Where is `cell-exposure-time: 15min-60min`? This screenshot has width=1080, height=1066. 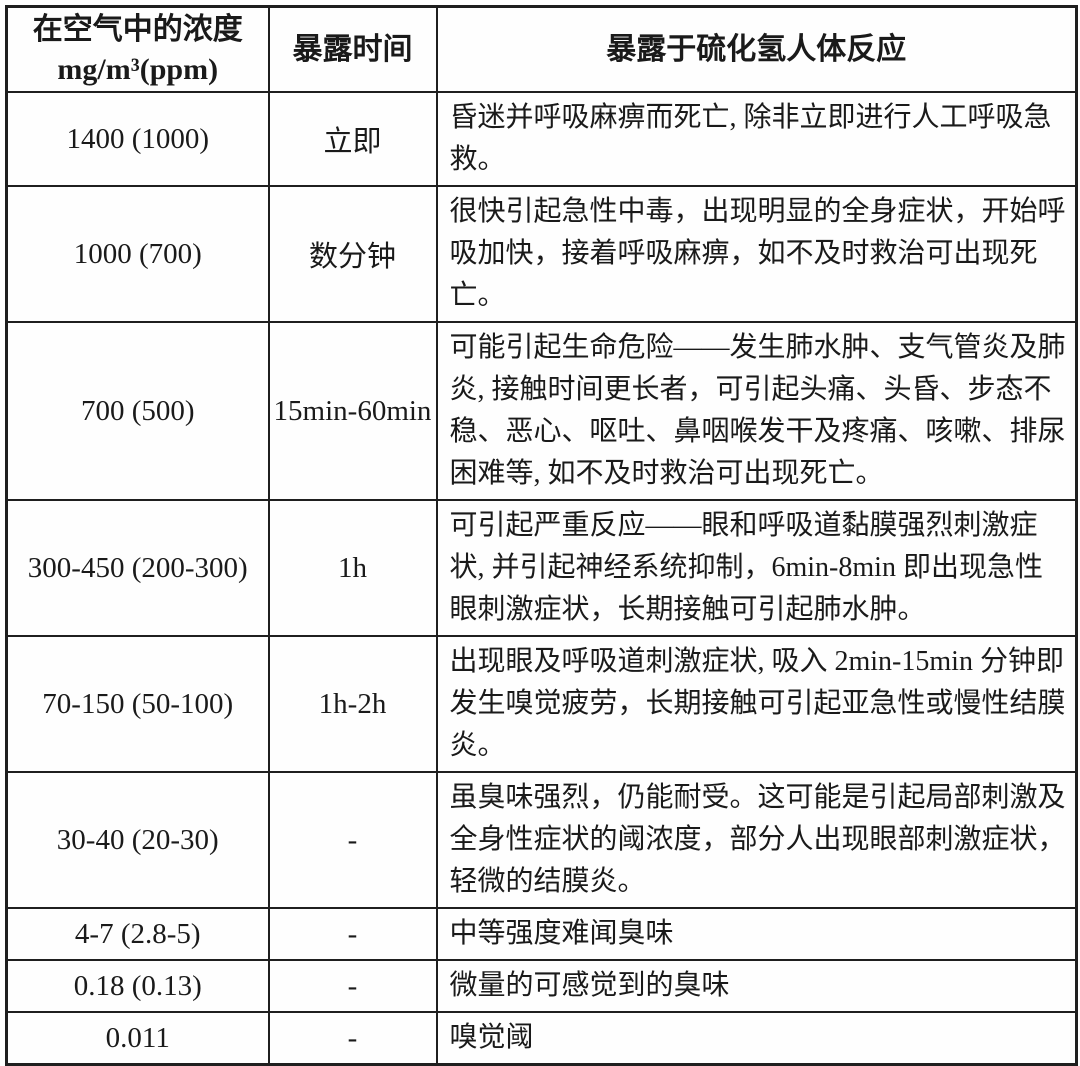 cell-exposure-time: 15min-60min is located at coordinates (352, 411).